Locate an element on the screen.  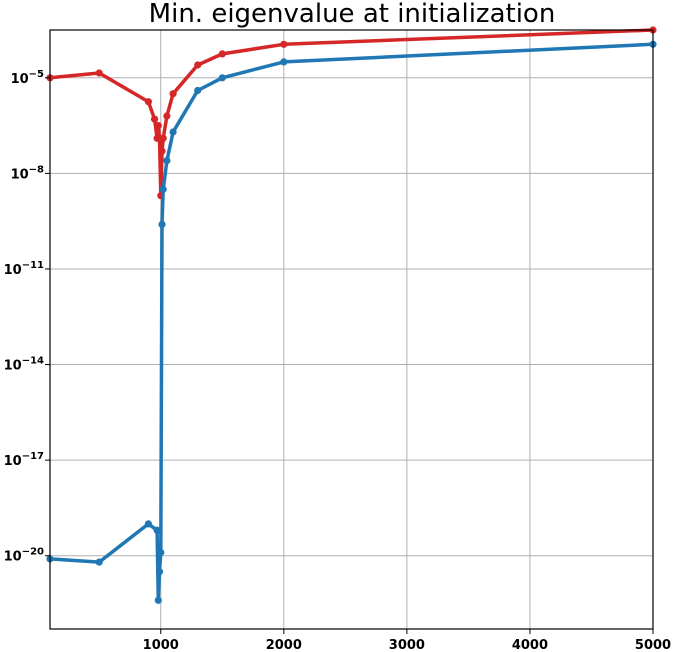
x-tick-label: 5000 is located at coordinates (653, 645).